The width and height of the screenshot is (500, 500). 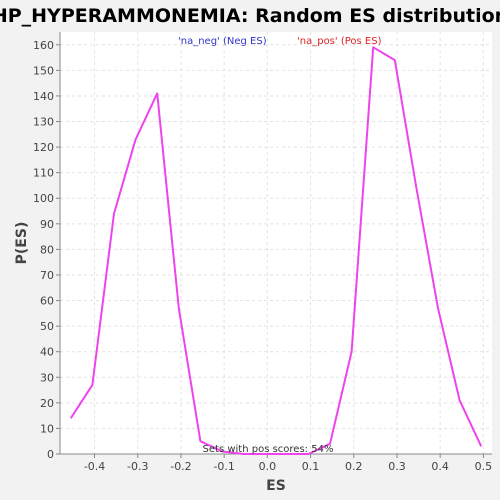 What do you see at coordinates (50, 454) in the screenshot?
I see `y-tick-label: 0` at bounding box center [50, 454].